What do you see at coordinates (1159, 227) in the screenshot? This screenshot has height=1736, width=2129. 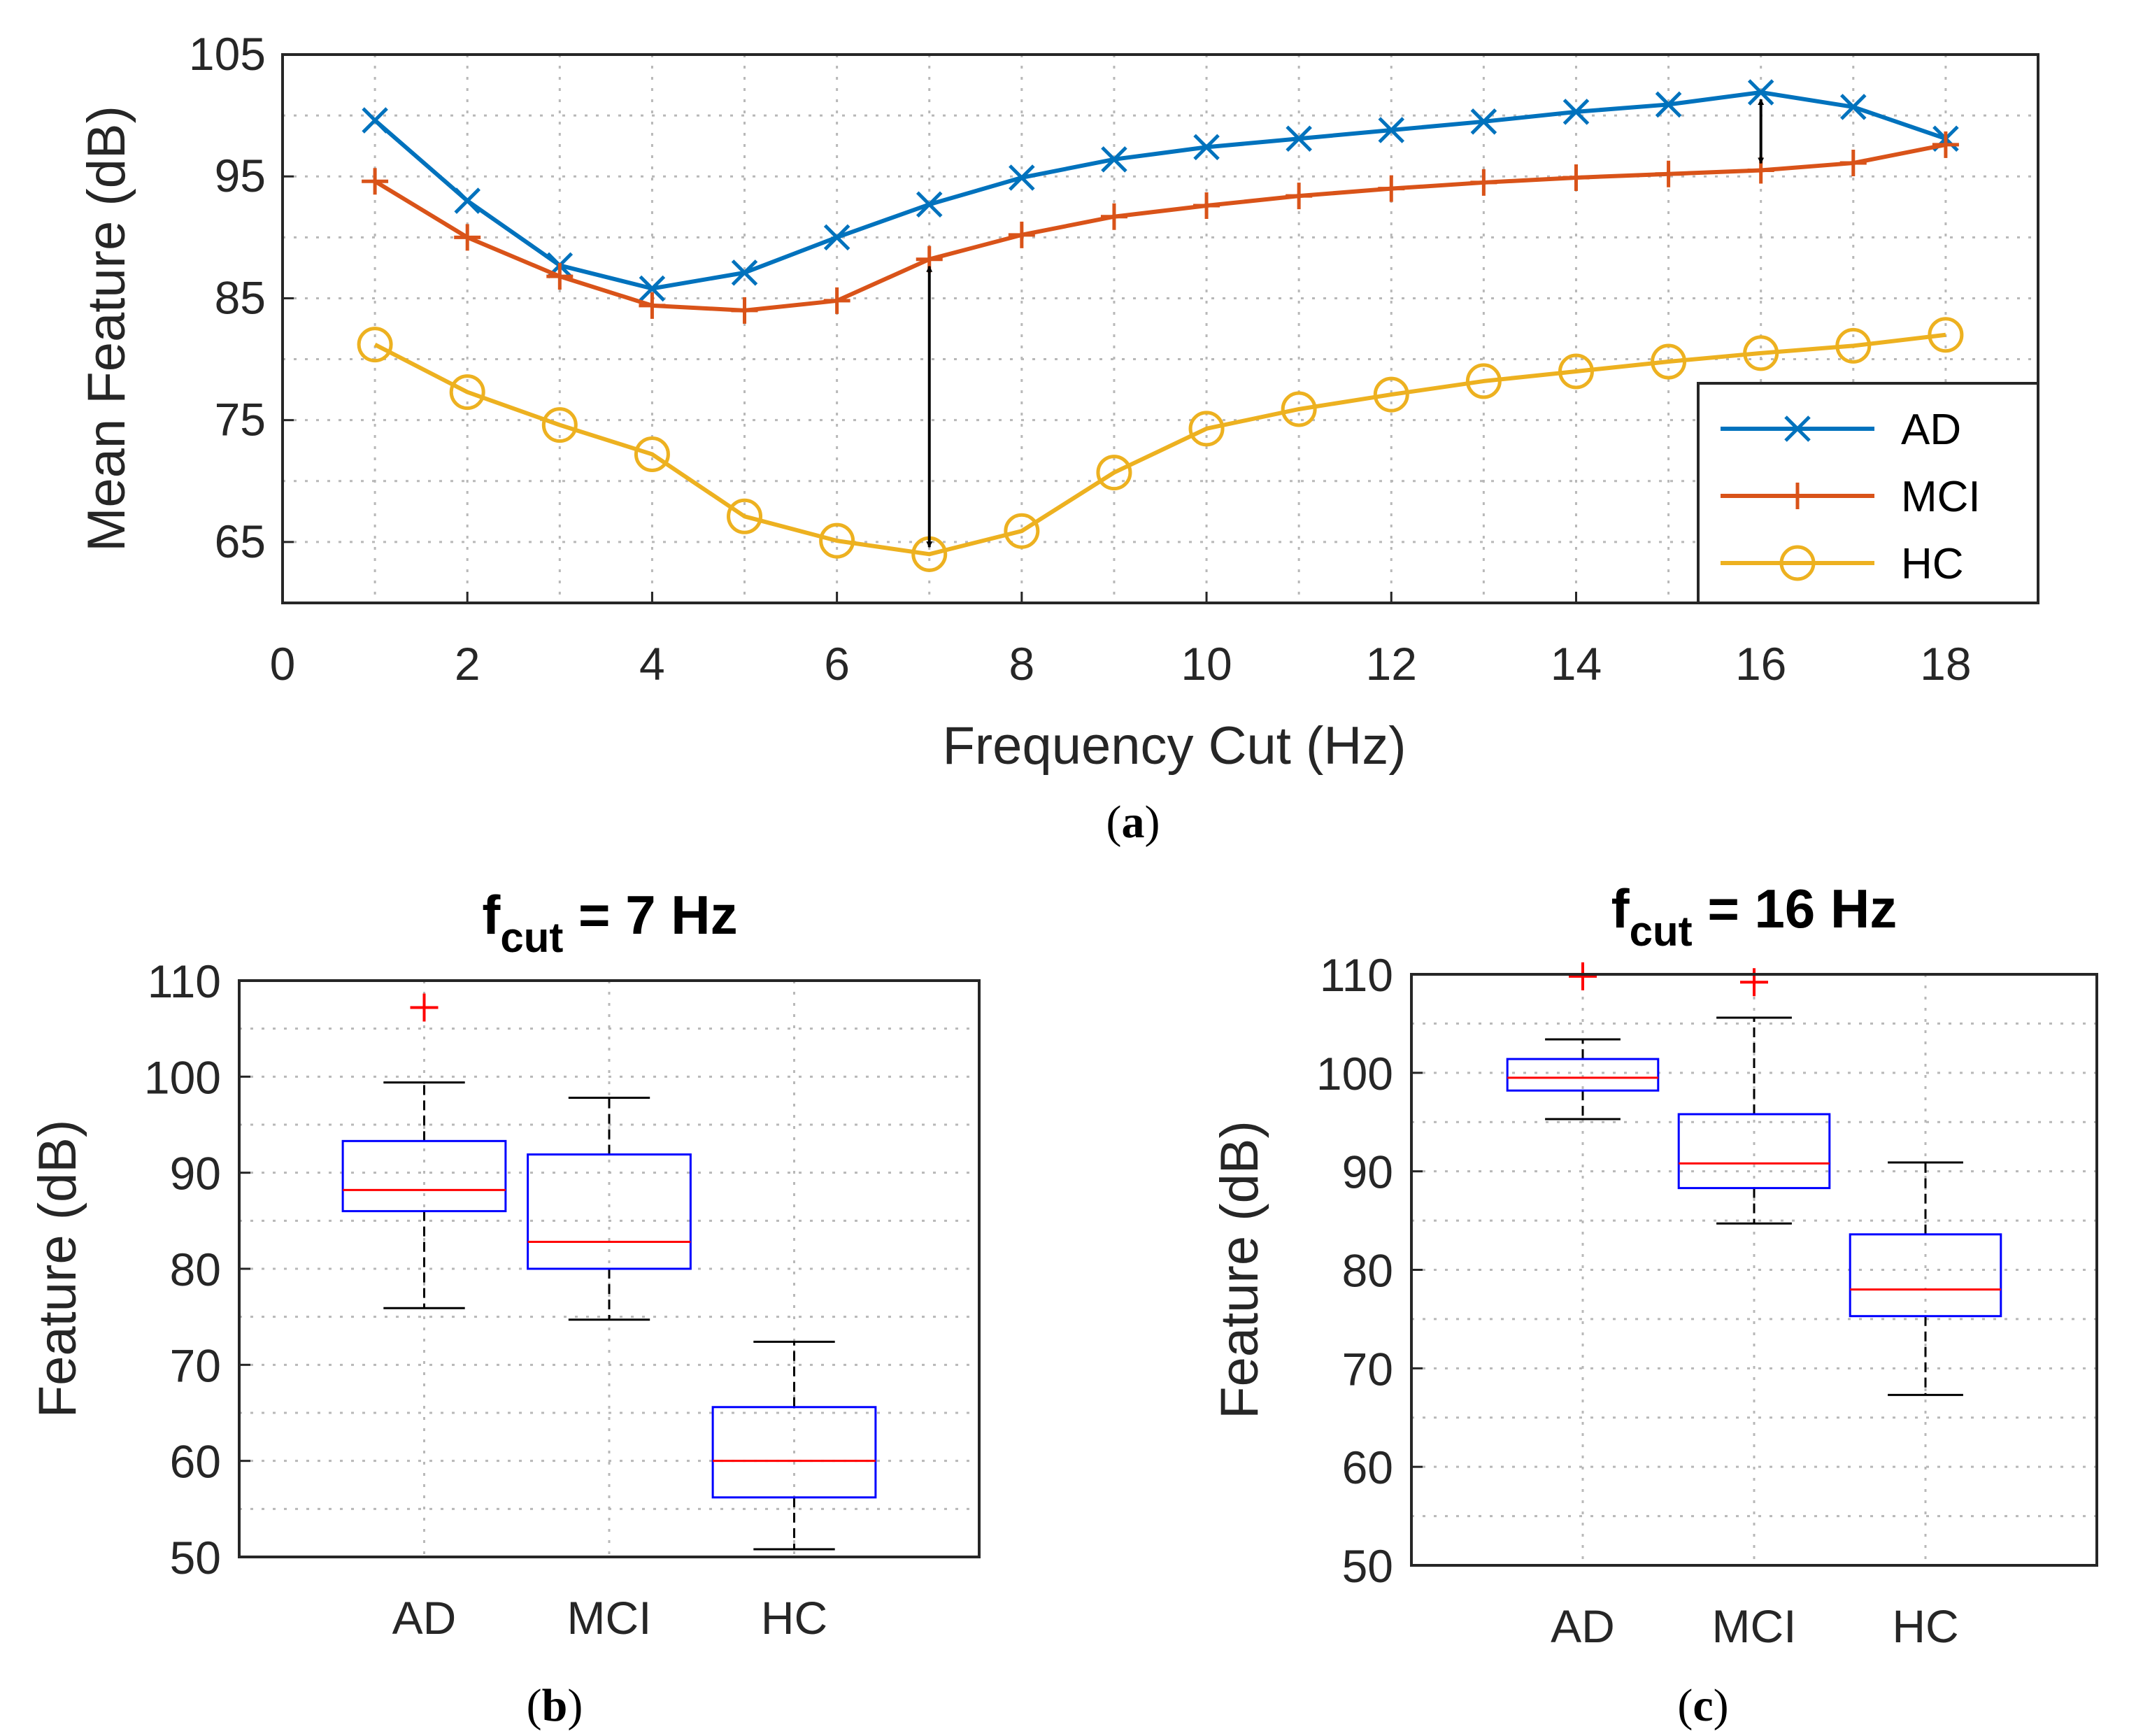 I see `series-line-mci` at bounding box center [1159, 227].